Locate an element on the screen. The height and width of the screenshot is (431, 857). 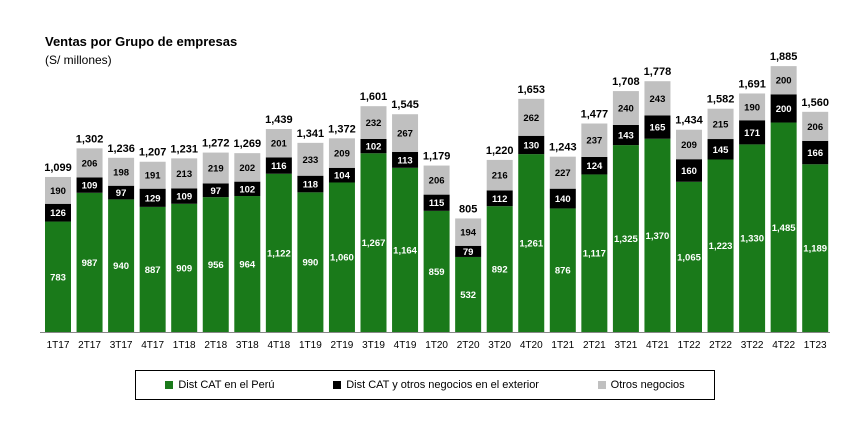
total-label: 1,231 is located at coordinates (184, 149).